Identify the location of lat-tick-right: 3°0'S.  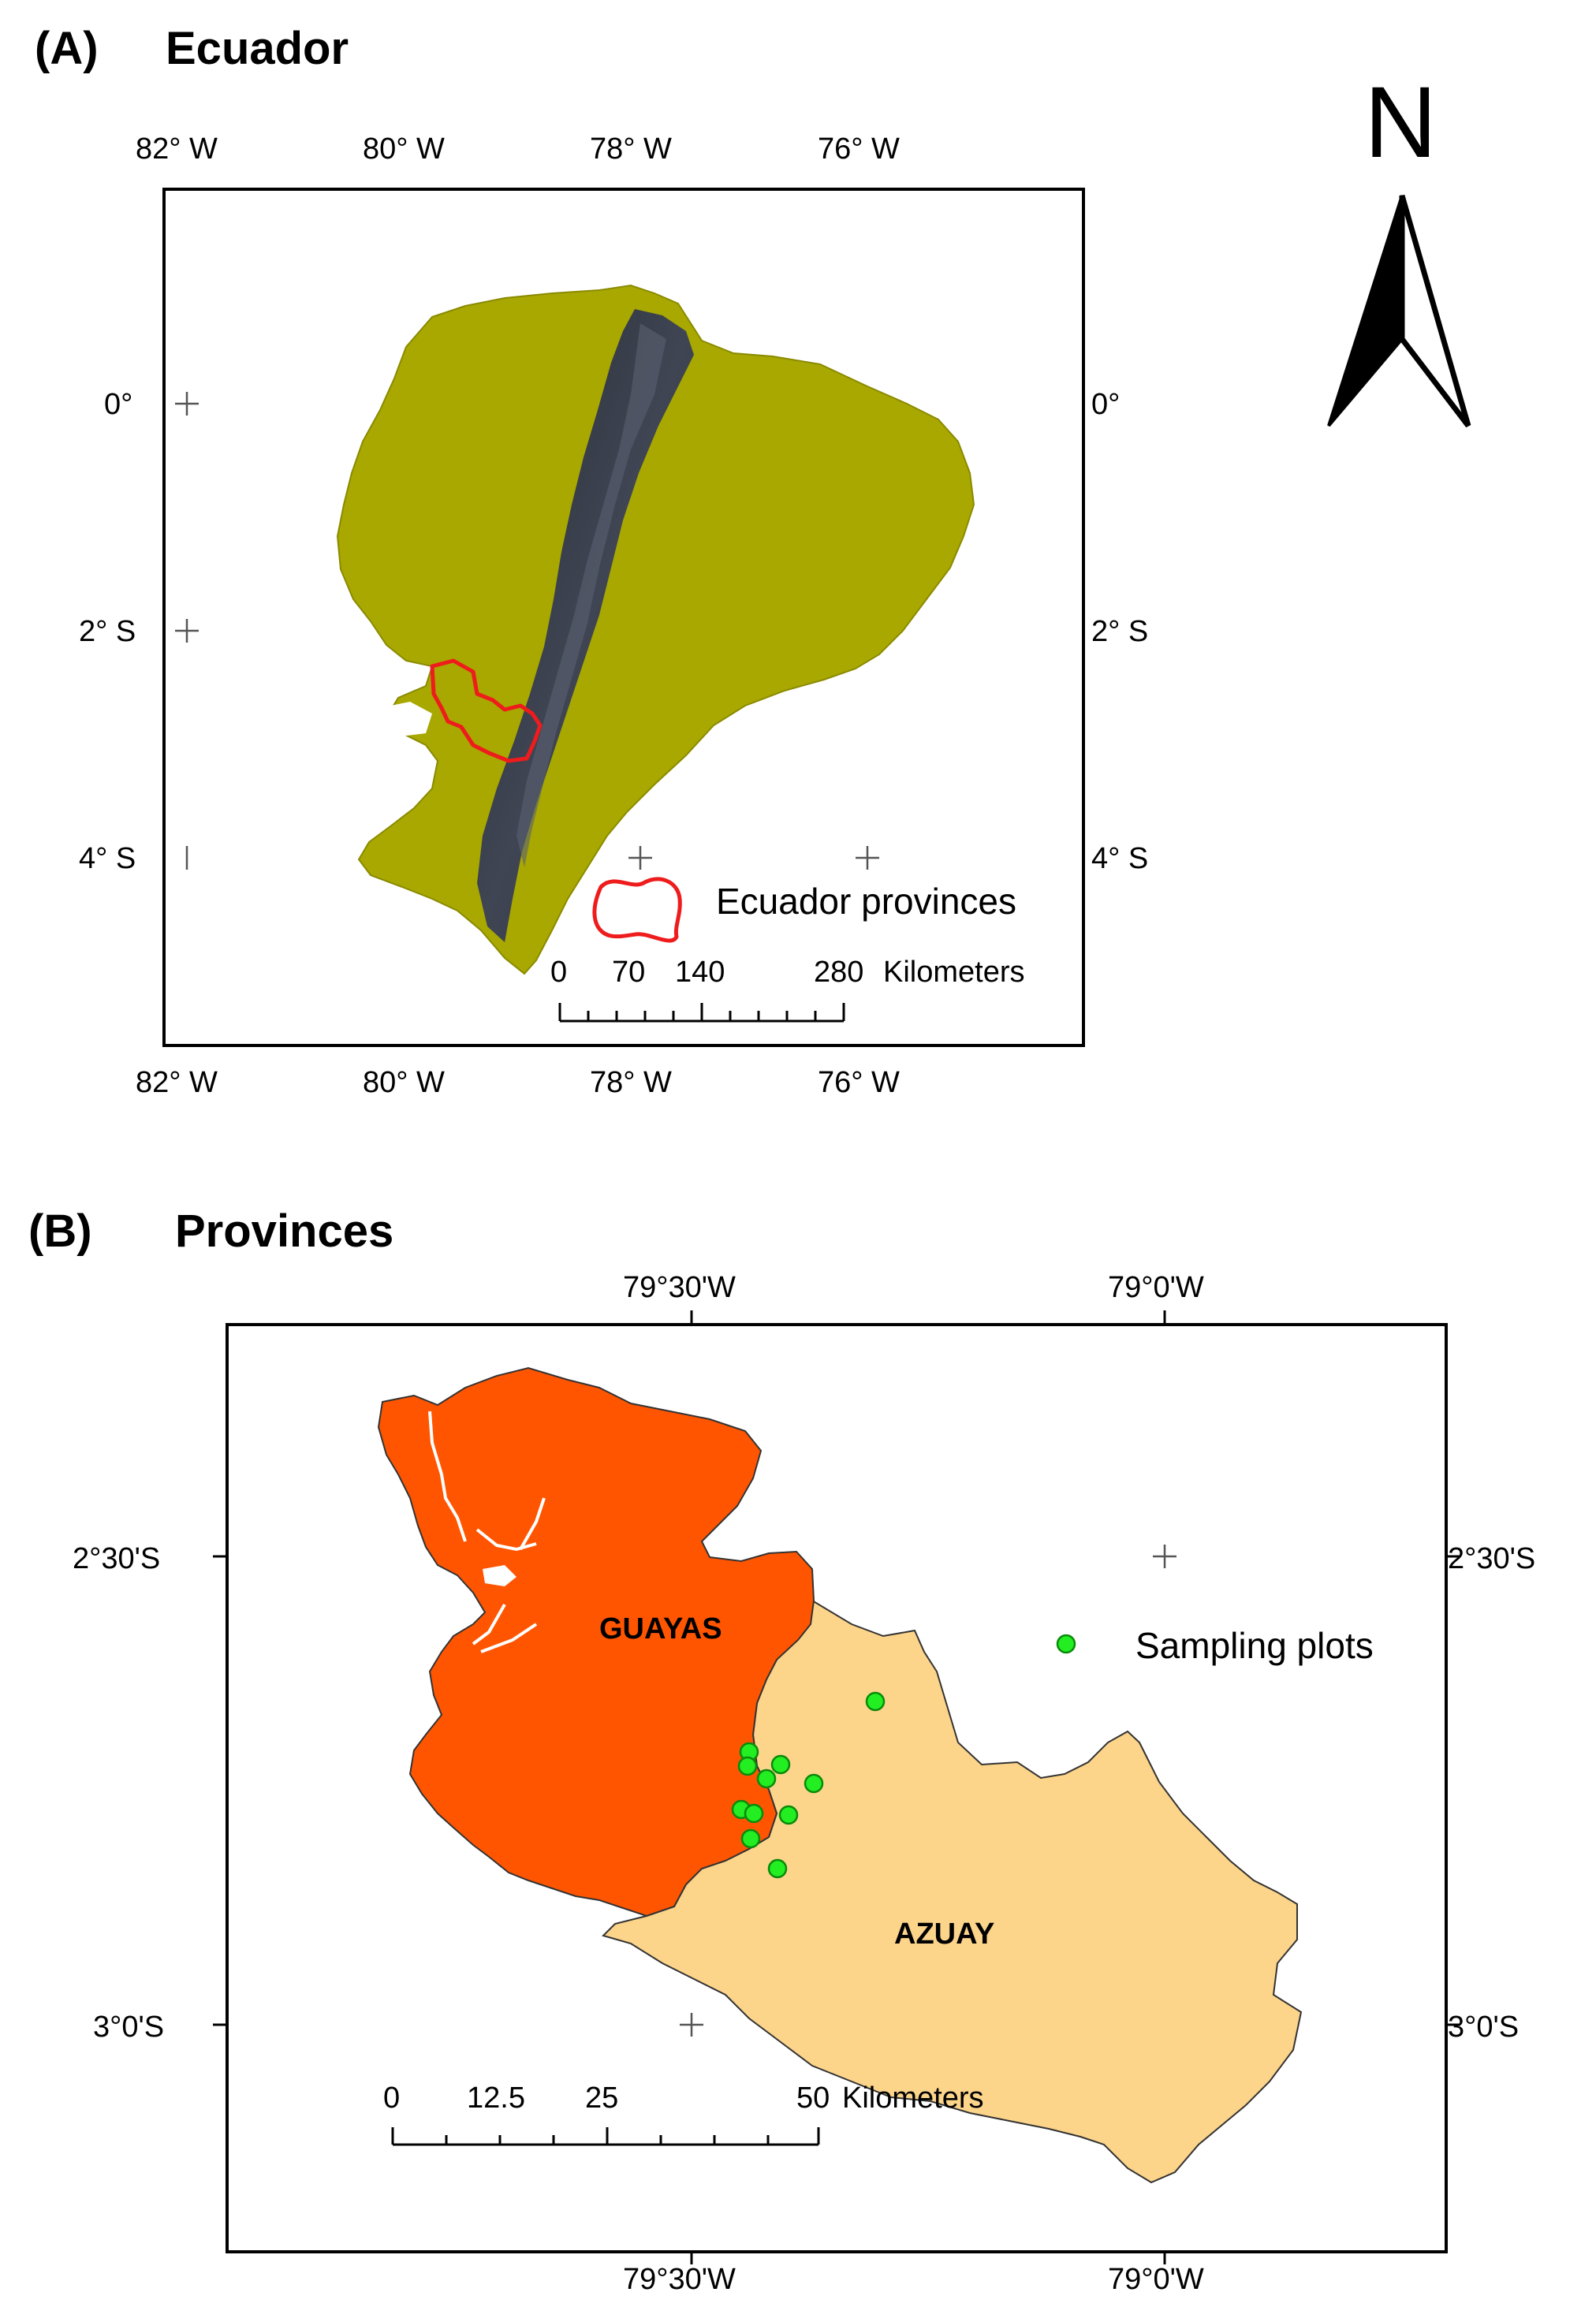
(1484, 2027).